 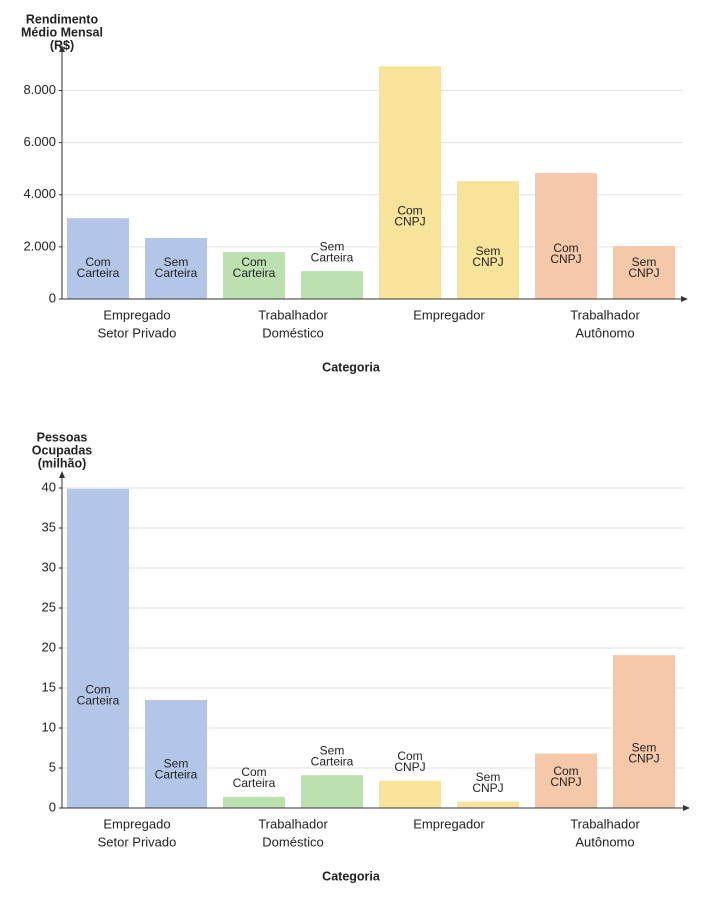 What do you see at coordinates (39, 193) in the screenshot?
I see `y-tick-label: 4.000` at bounding box center [39, 193].